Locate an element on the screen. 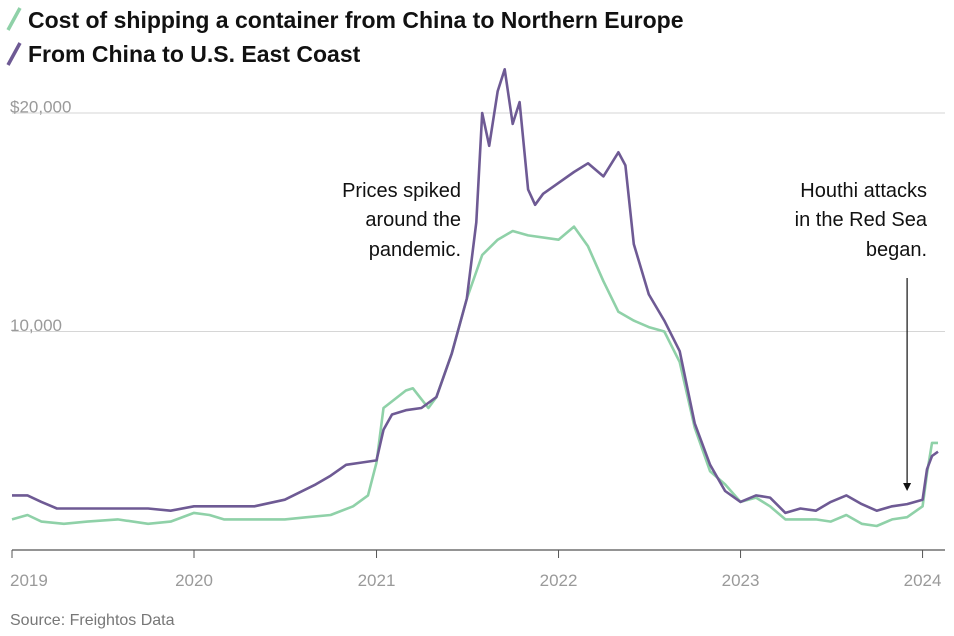 This screenshot has height=636, width=954. y-tick-label: 10,000 is located at coordinates (36, 325).